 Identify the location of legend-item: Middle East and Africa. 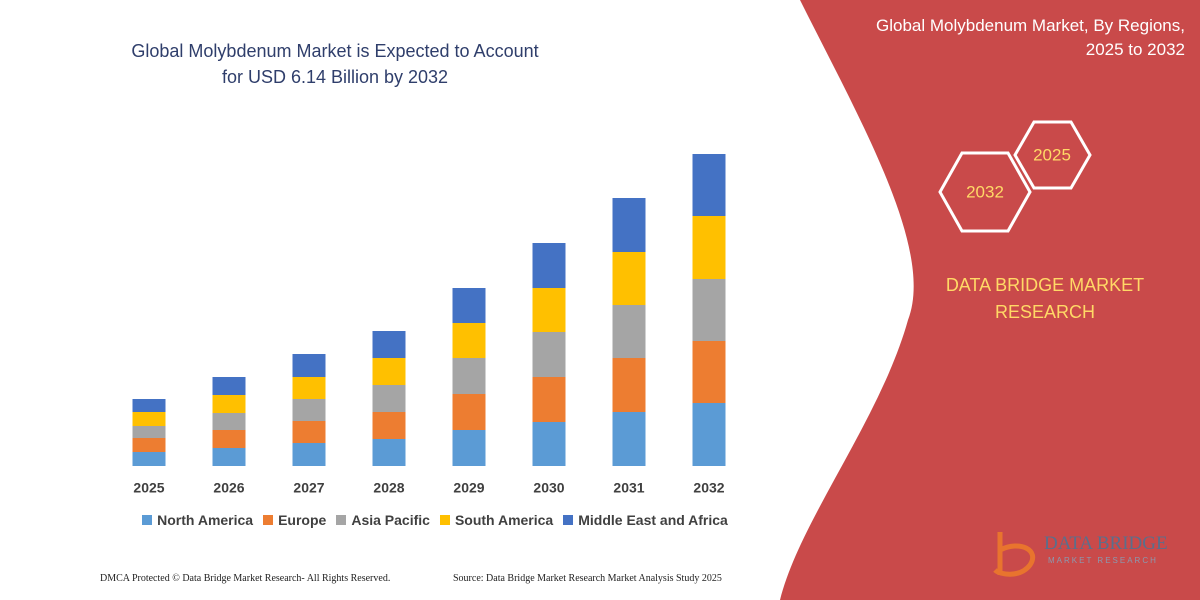
(645, 520).